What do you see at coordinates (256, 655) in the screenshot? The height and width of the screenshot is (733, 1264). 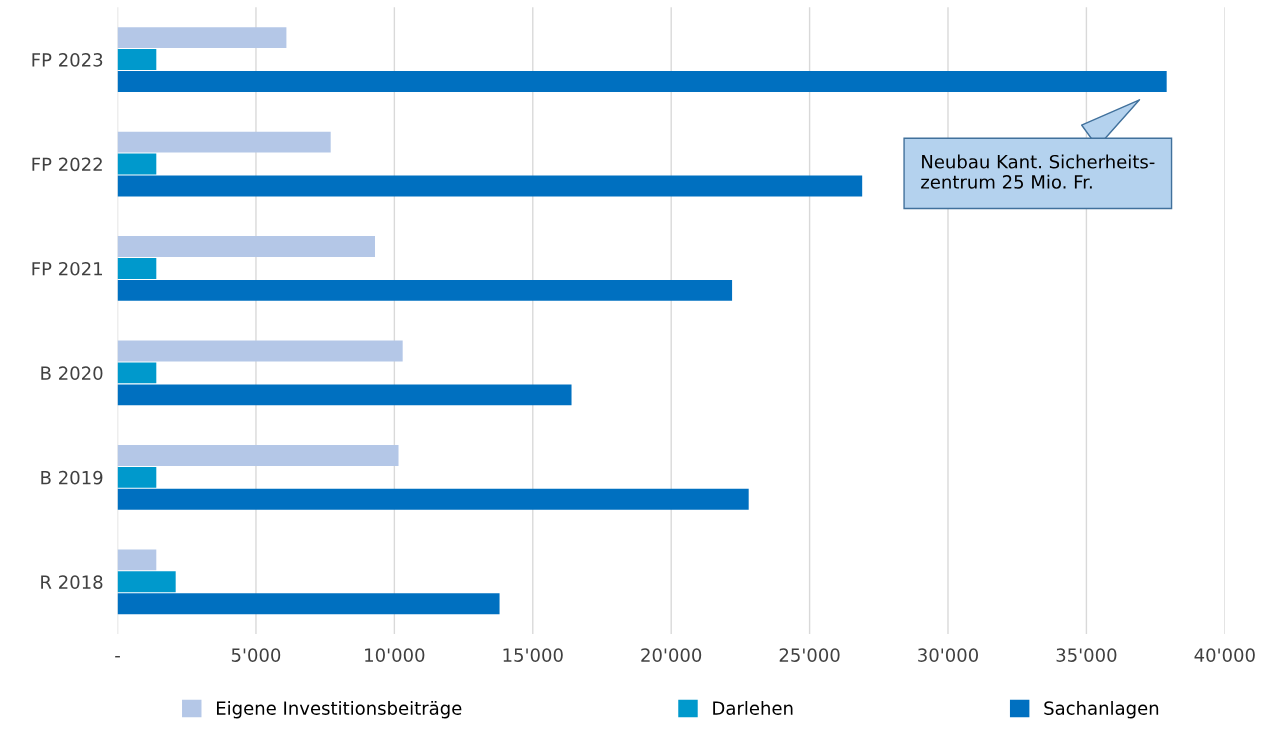 I see `x-tick-label: 5'000` at bounding box center [256, 655].